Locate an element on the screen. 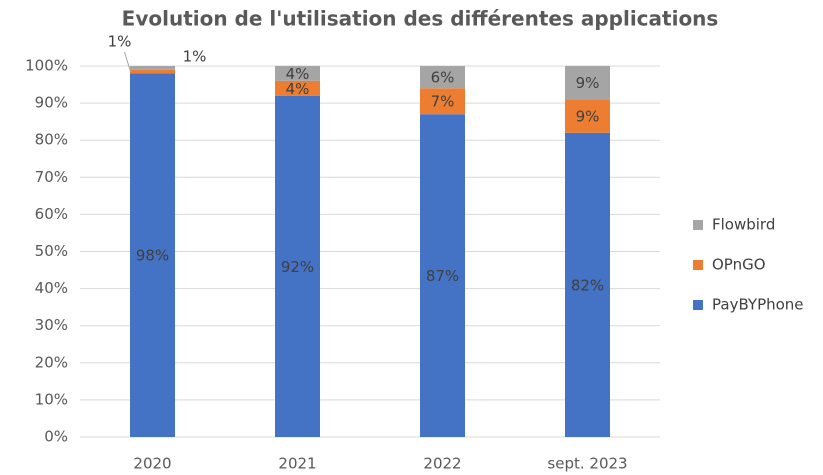  y-tick-label: 100% is located at coordinates (46, 66).